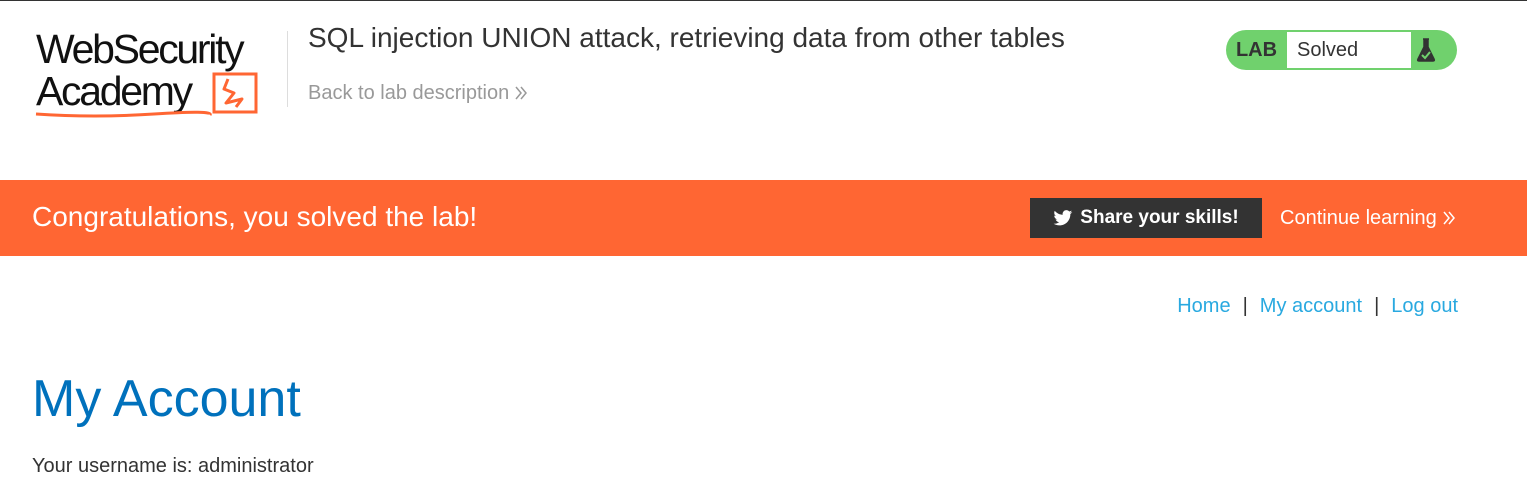 The height and width of the screenshot is (487, 1527). I want to click on logo-underline-icon, so click(123, 114).